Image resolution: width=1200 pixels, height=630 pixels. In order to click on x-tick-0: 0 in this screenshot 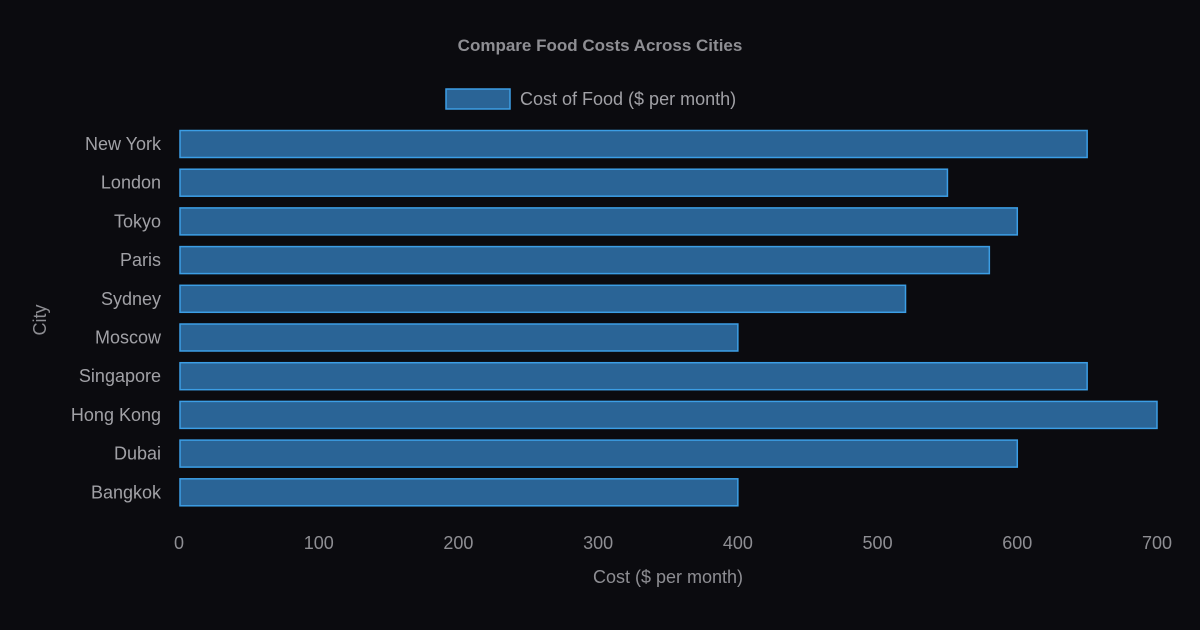, I will do `click(179, 543)`.